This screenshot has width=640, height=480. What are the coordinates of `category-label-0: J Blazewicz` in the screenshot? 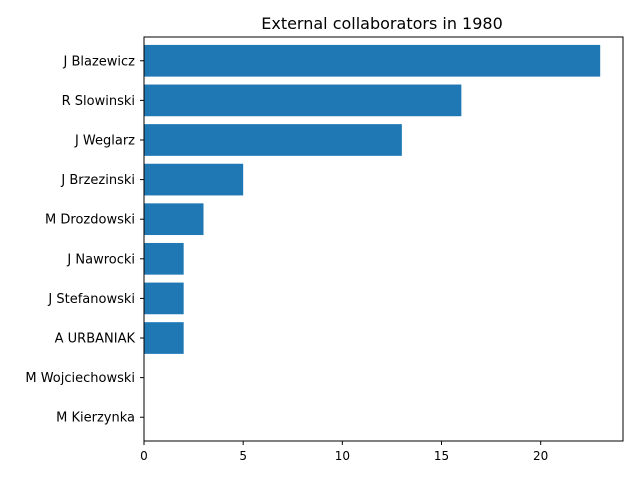 It's located at (99, 61).